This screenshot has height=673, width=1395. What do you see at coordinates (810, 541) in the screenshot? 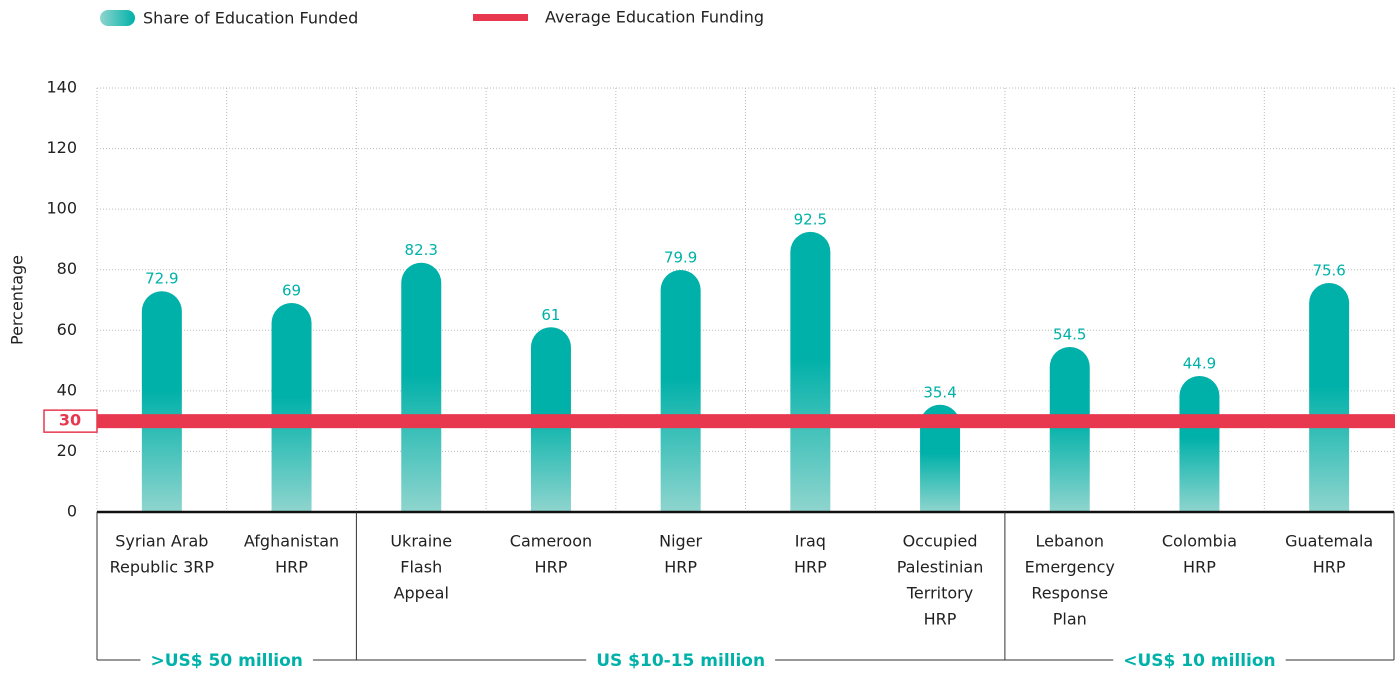
I see `x-tick-label: Iraq` at bounding box center [810, 541].